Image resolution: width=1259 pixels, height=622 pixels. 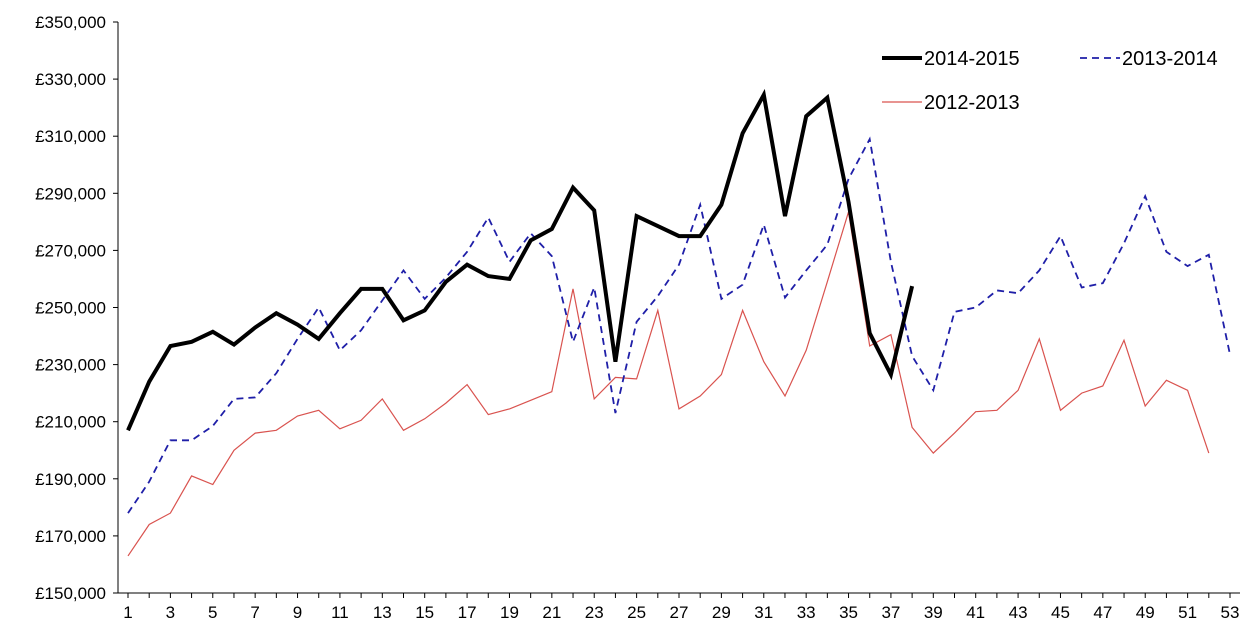 What do you see at coordinates (70, 136) in the screenshot?
I see `y-tick-label: £310,000` at bounding box center [70, 136].